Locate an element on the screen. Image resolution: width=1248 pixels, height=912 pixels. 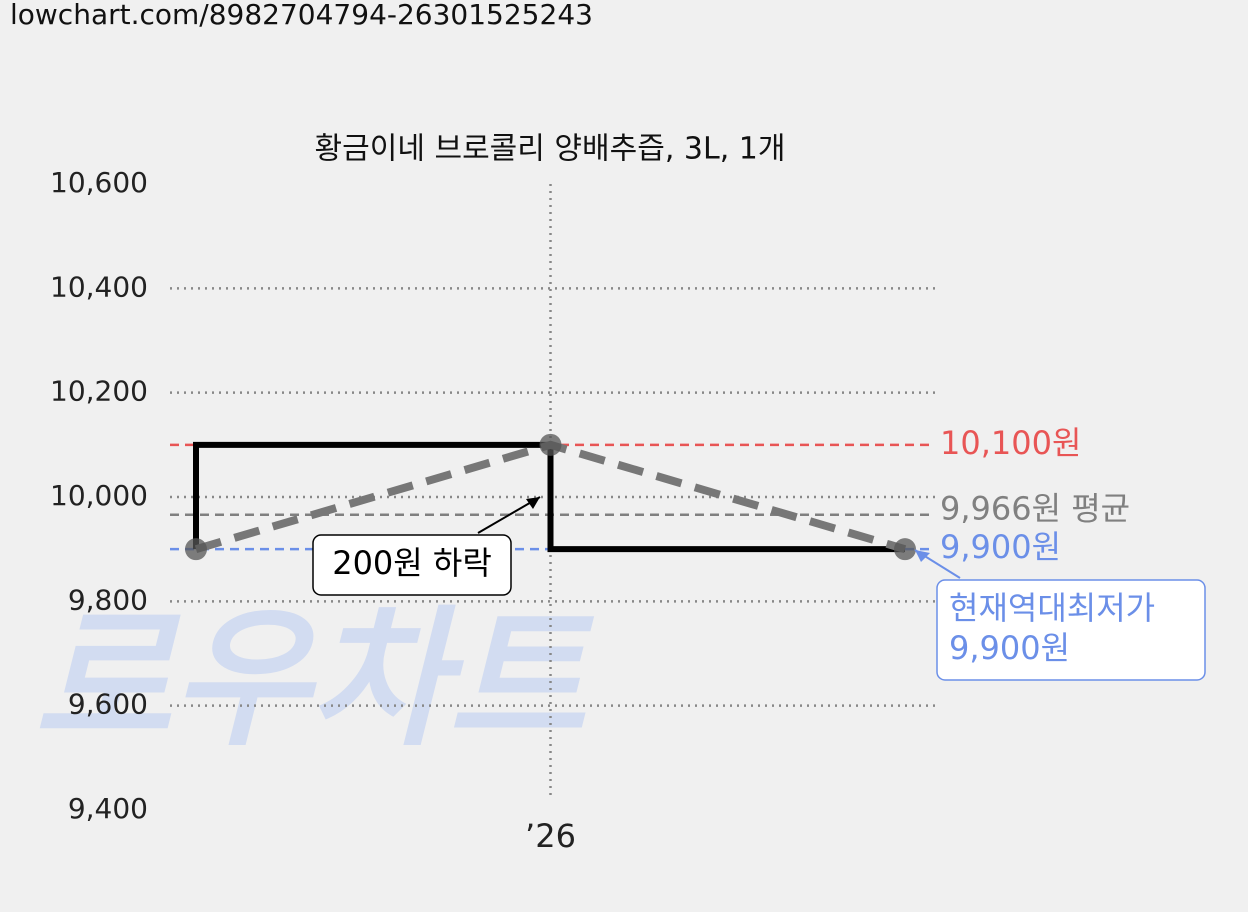
annotation-text: 200원 하락 is located at coordinates (412, 563).